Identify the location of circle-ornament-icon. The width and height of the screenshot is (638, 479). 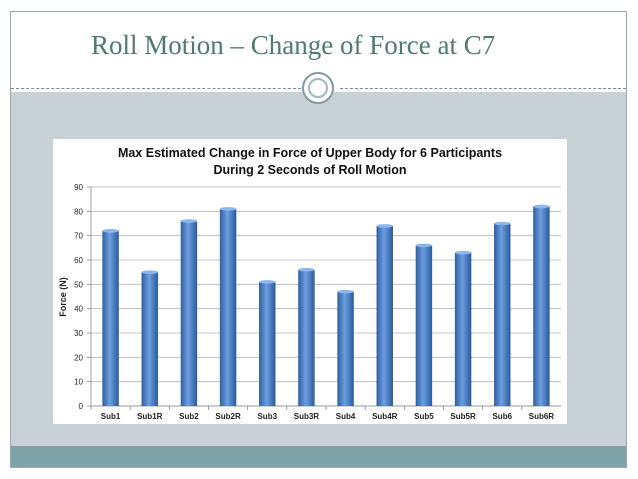
(318, 88).